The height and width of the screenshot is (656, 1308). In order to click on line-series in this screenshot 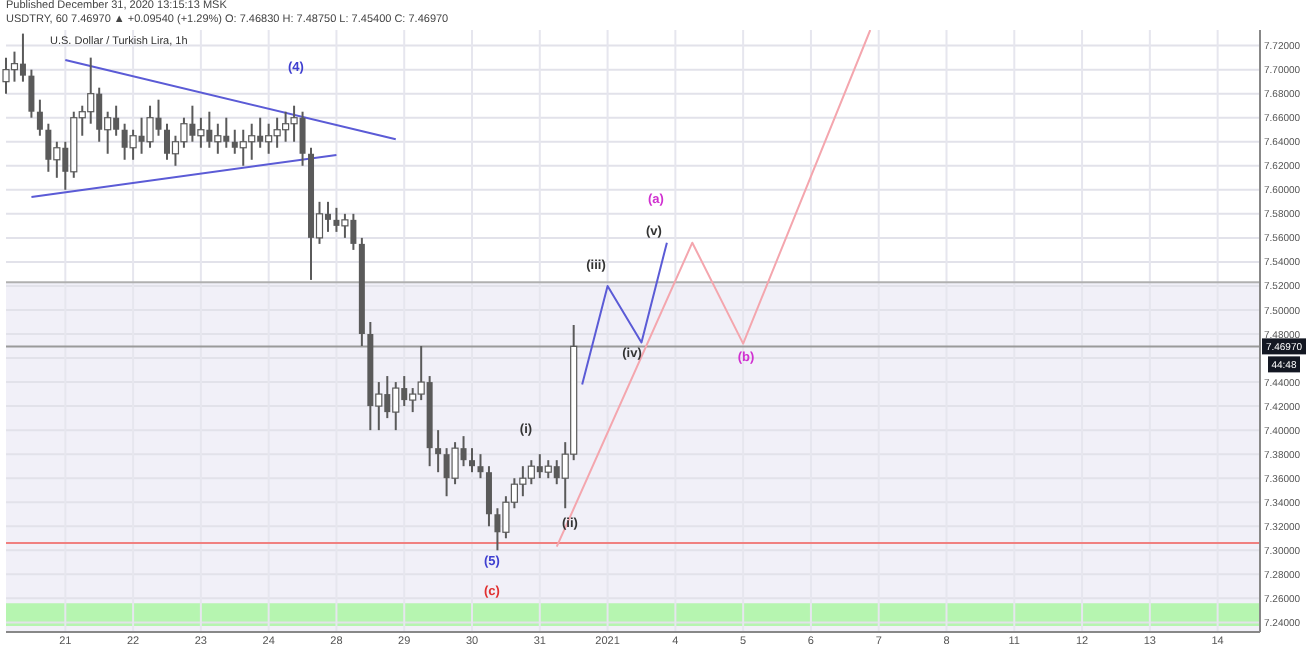, I will do `click(624, 313)`.